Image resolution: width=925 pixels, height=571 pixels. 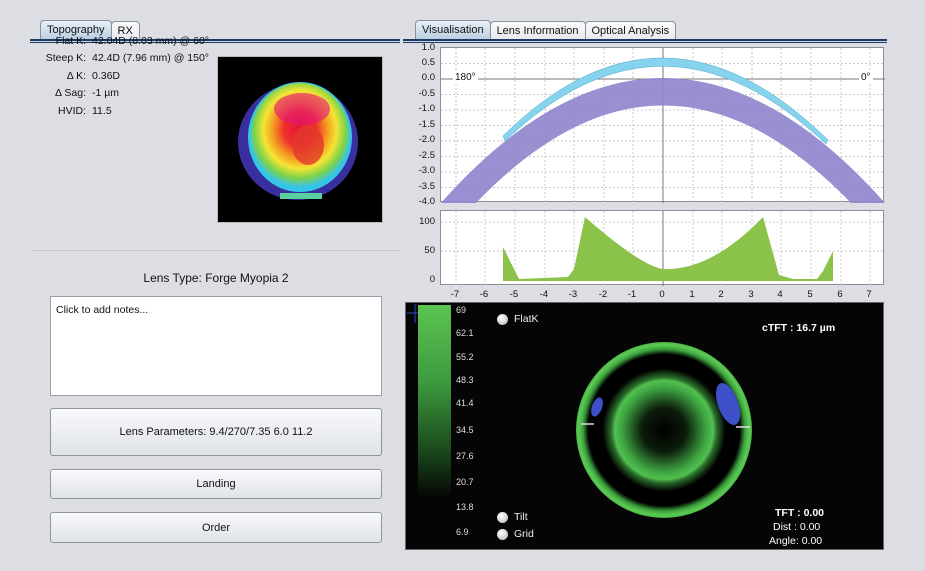 I want to click on landing-button: Landing, so click(x=216, y=484).